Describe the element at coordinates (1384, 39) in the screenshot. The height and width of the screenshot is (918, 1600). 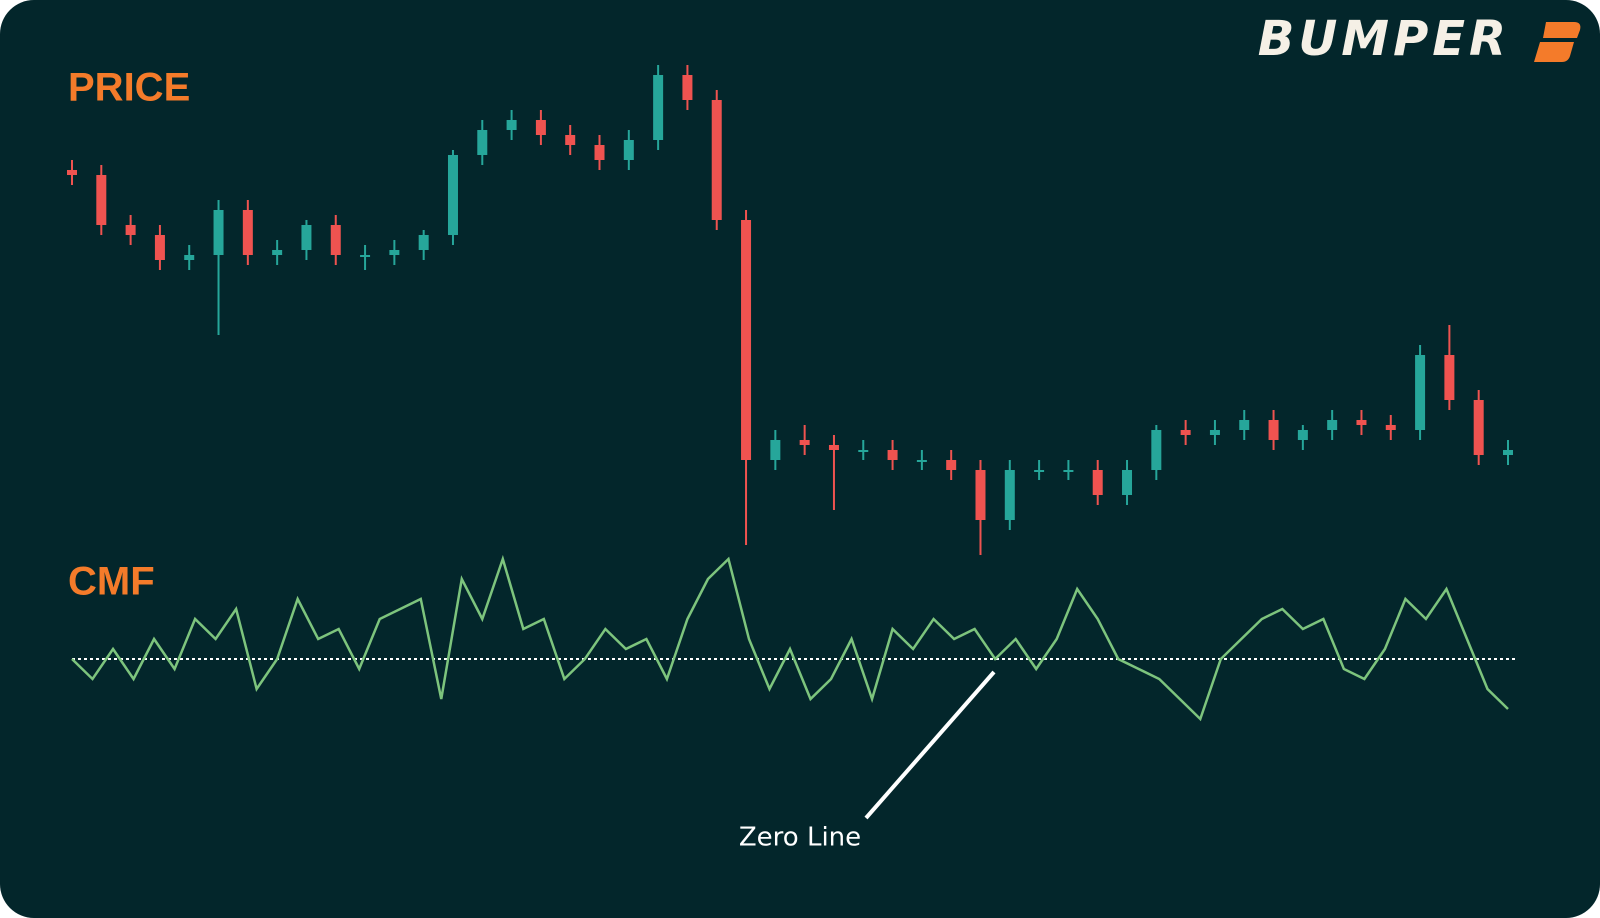
I see `brand: BUMPER` at that location.